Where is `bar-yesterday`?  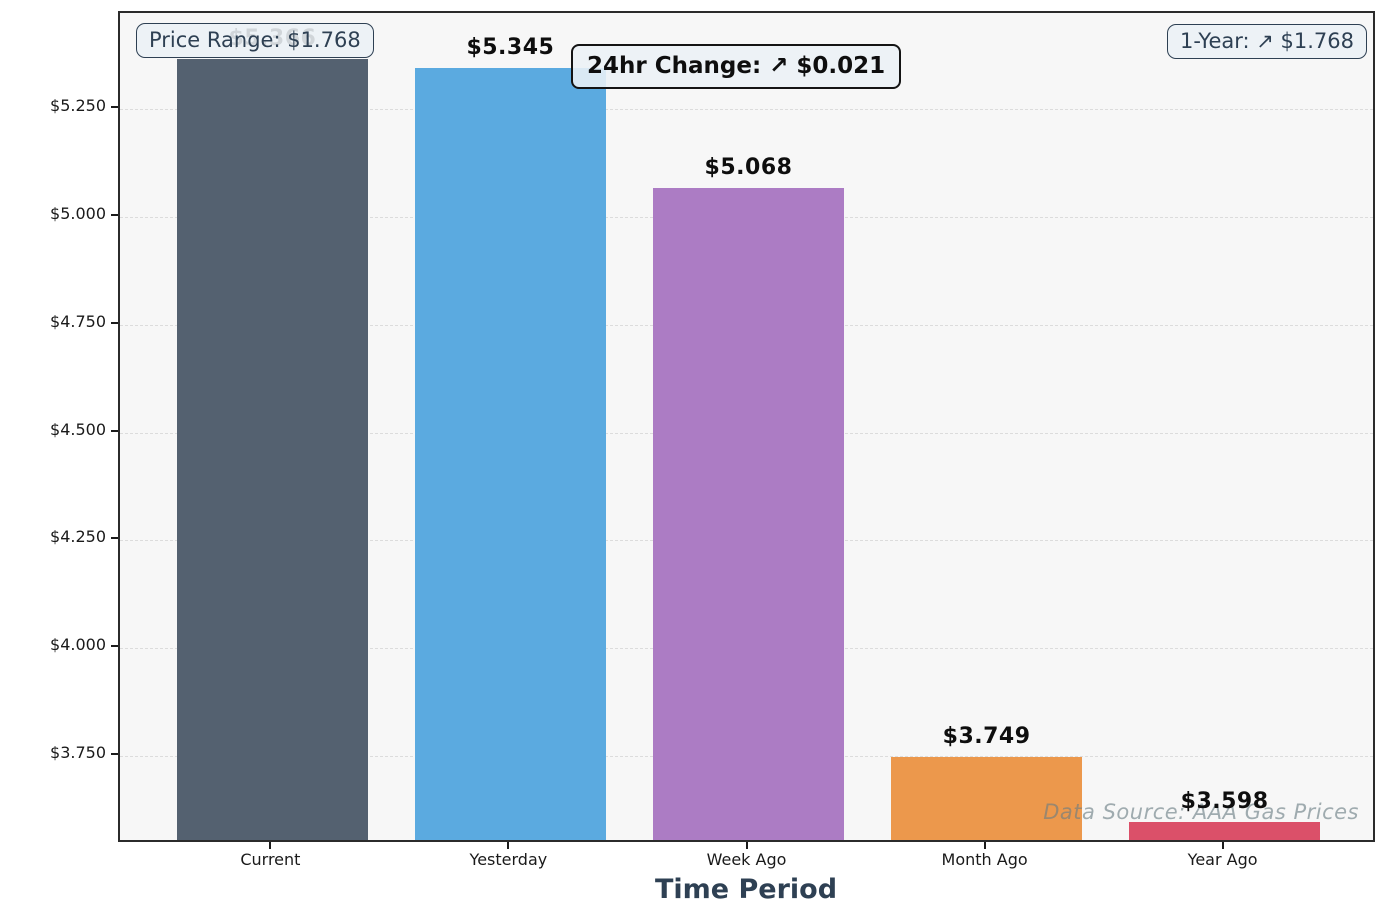 bar-yesterday is located at coordinates (510, 454).